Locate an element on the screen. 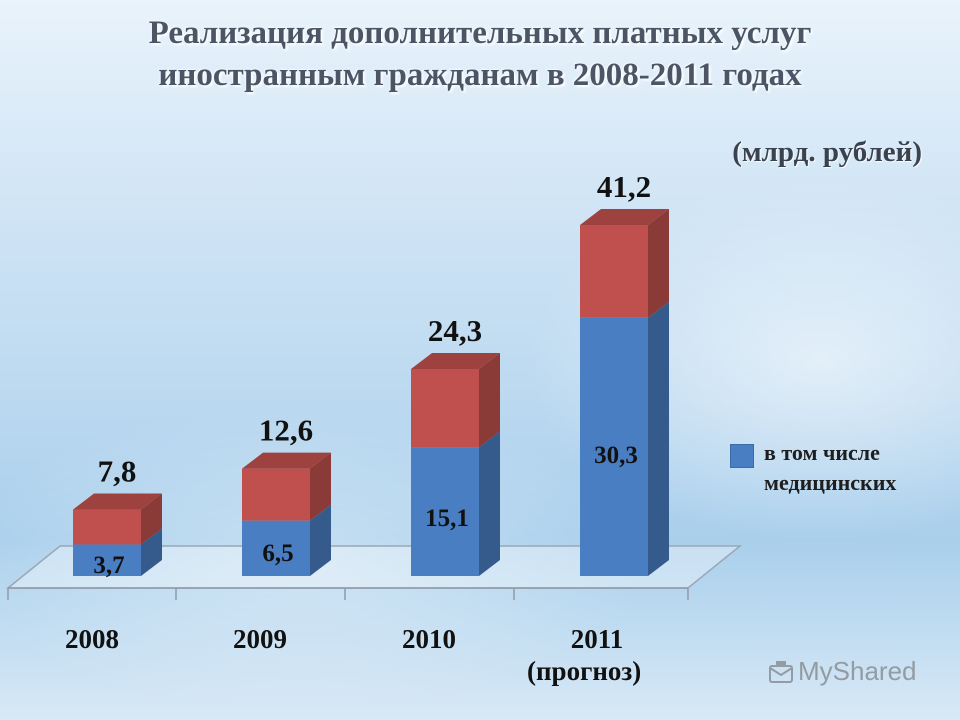 Image resolution: width=960 pixels, height=720 pixels. bar-medical-2011 is located at coordinates (614, 446).